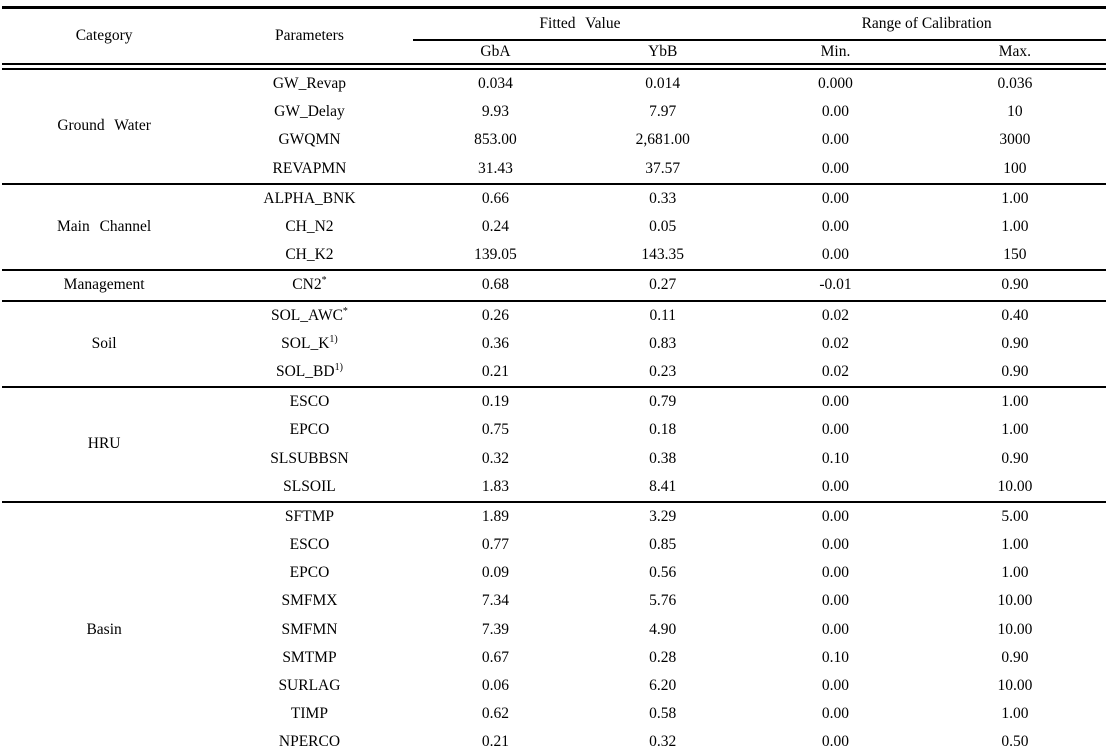 This screenshot has width=1108, height=746. What do you see at coordinates (554, 658) in the screenshot?
I see `table-row: SMTMP 0.67 0.28 0.10 0.90` at bounding box center [554, 658].